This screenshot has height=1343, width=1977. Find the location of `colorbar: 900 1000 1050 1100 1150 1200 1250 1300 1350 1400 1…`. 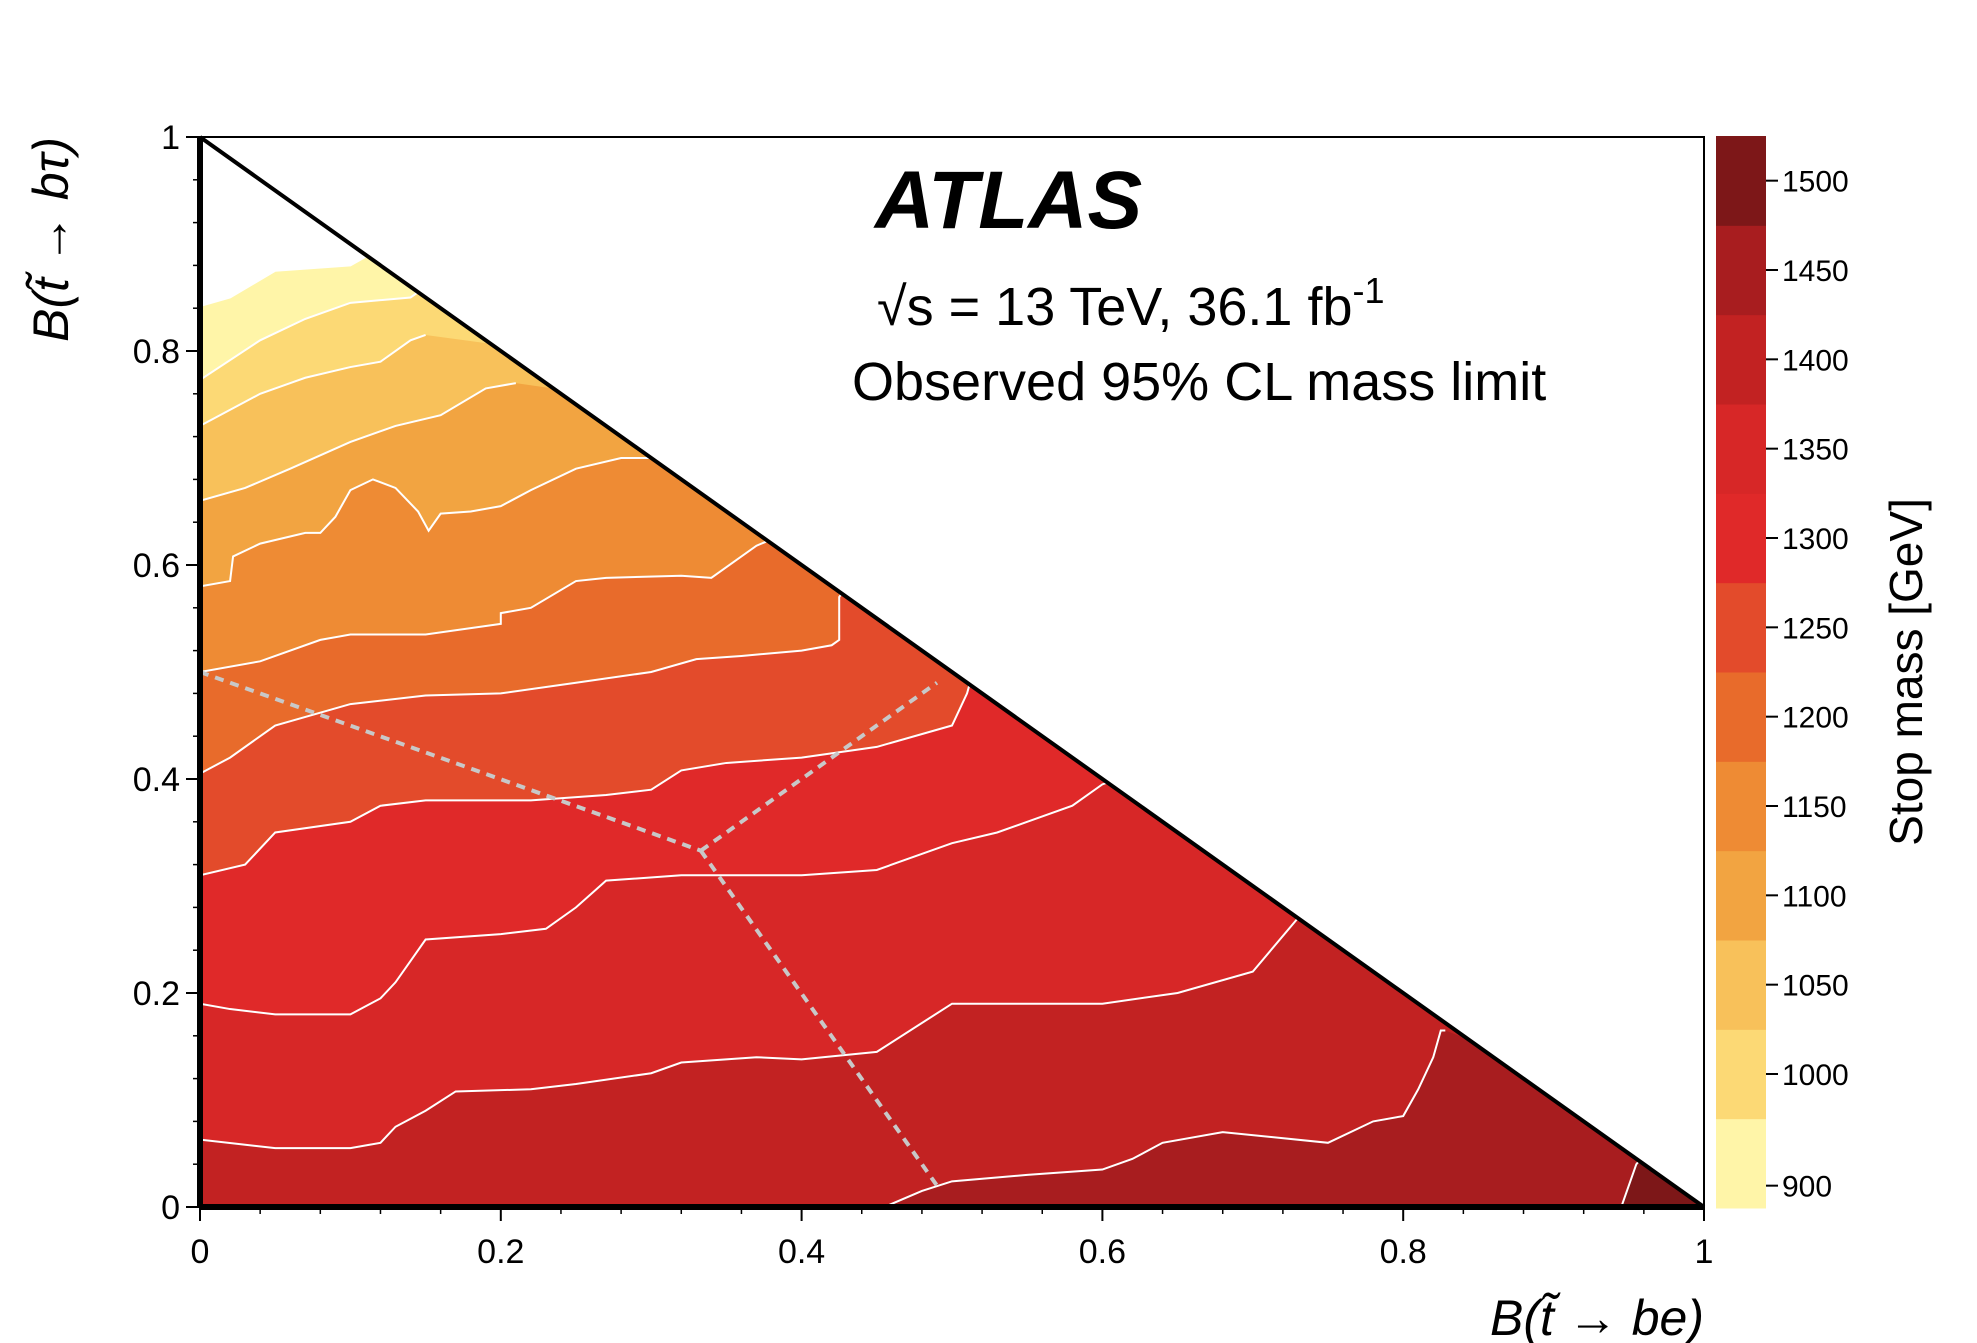

colorbar: 900 1000 1050 1100 1150 1200 1250 1300 1350 1400 1… is located at coordinates (1782, 672).